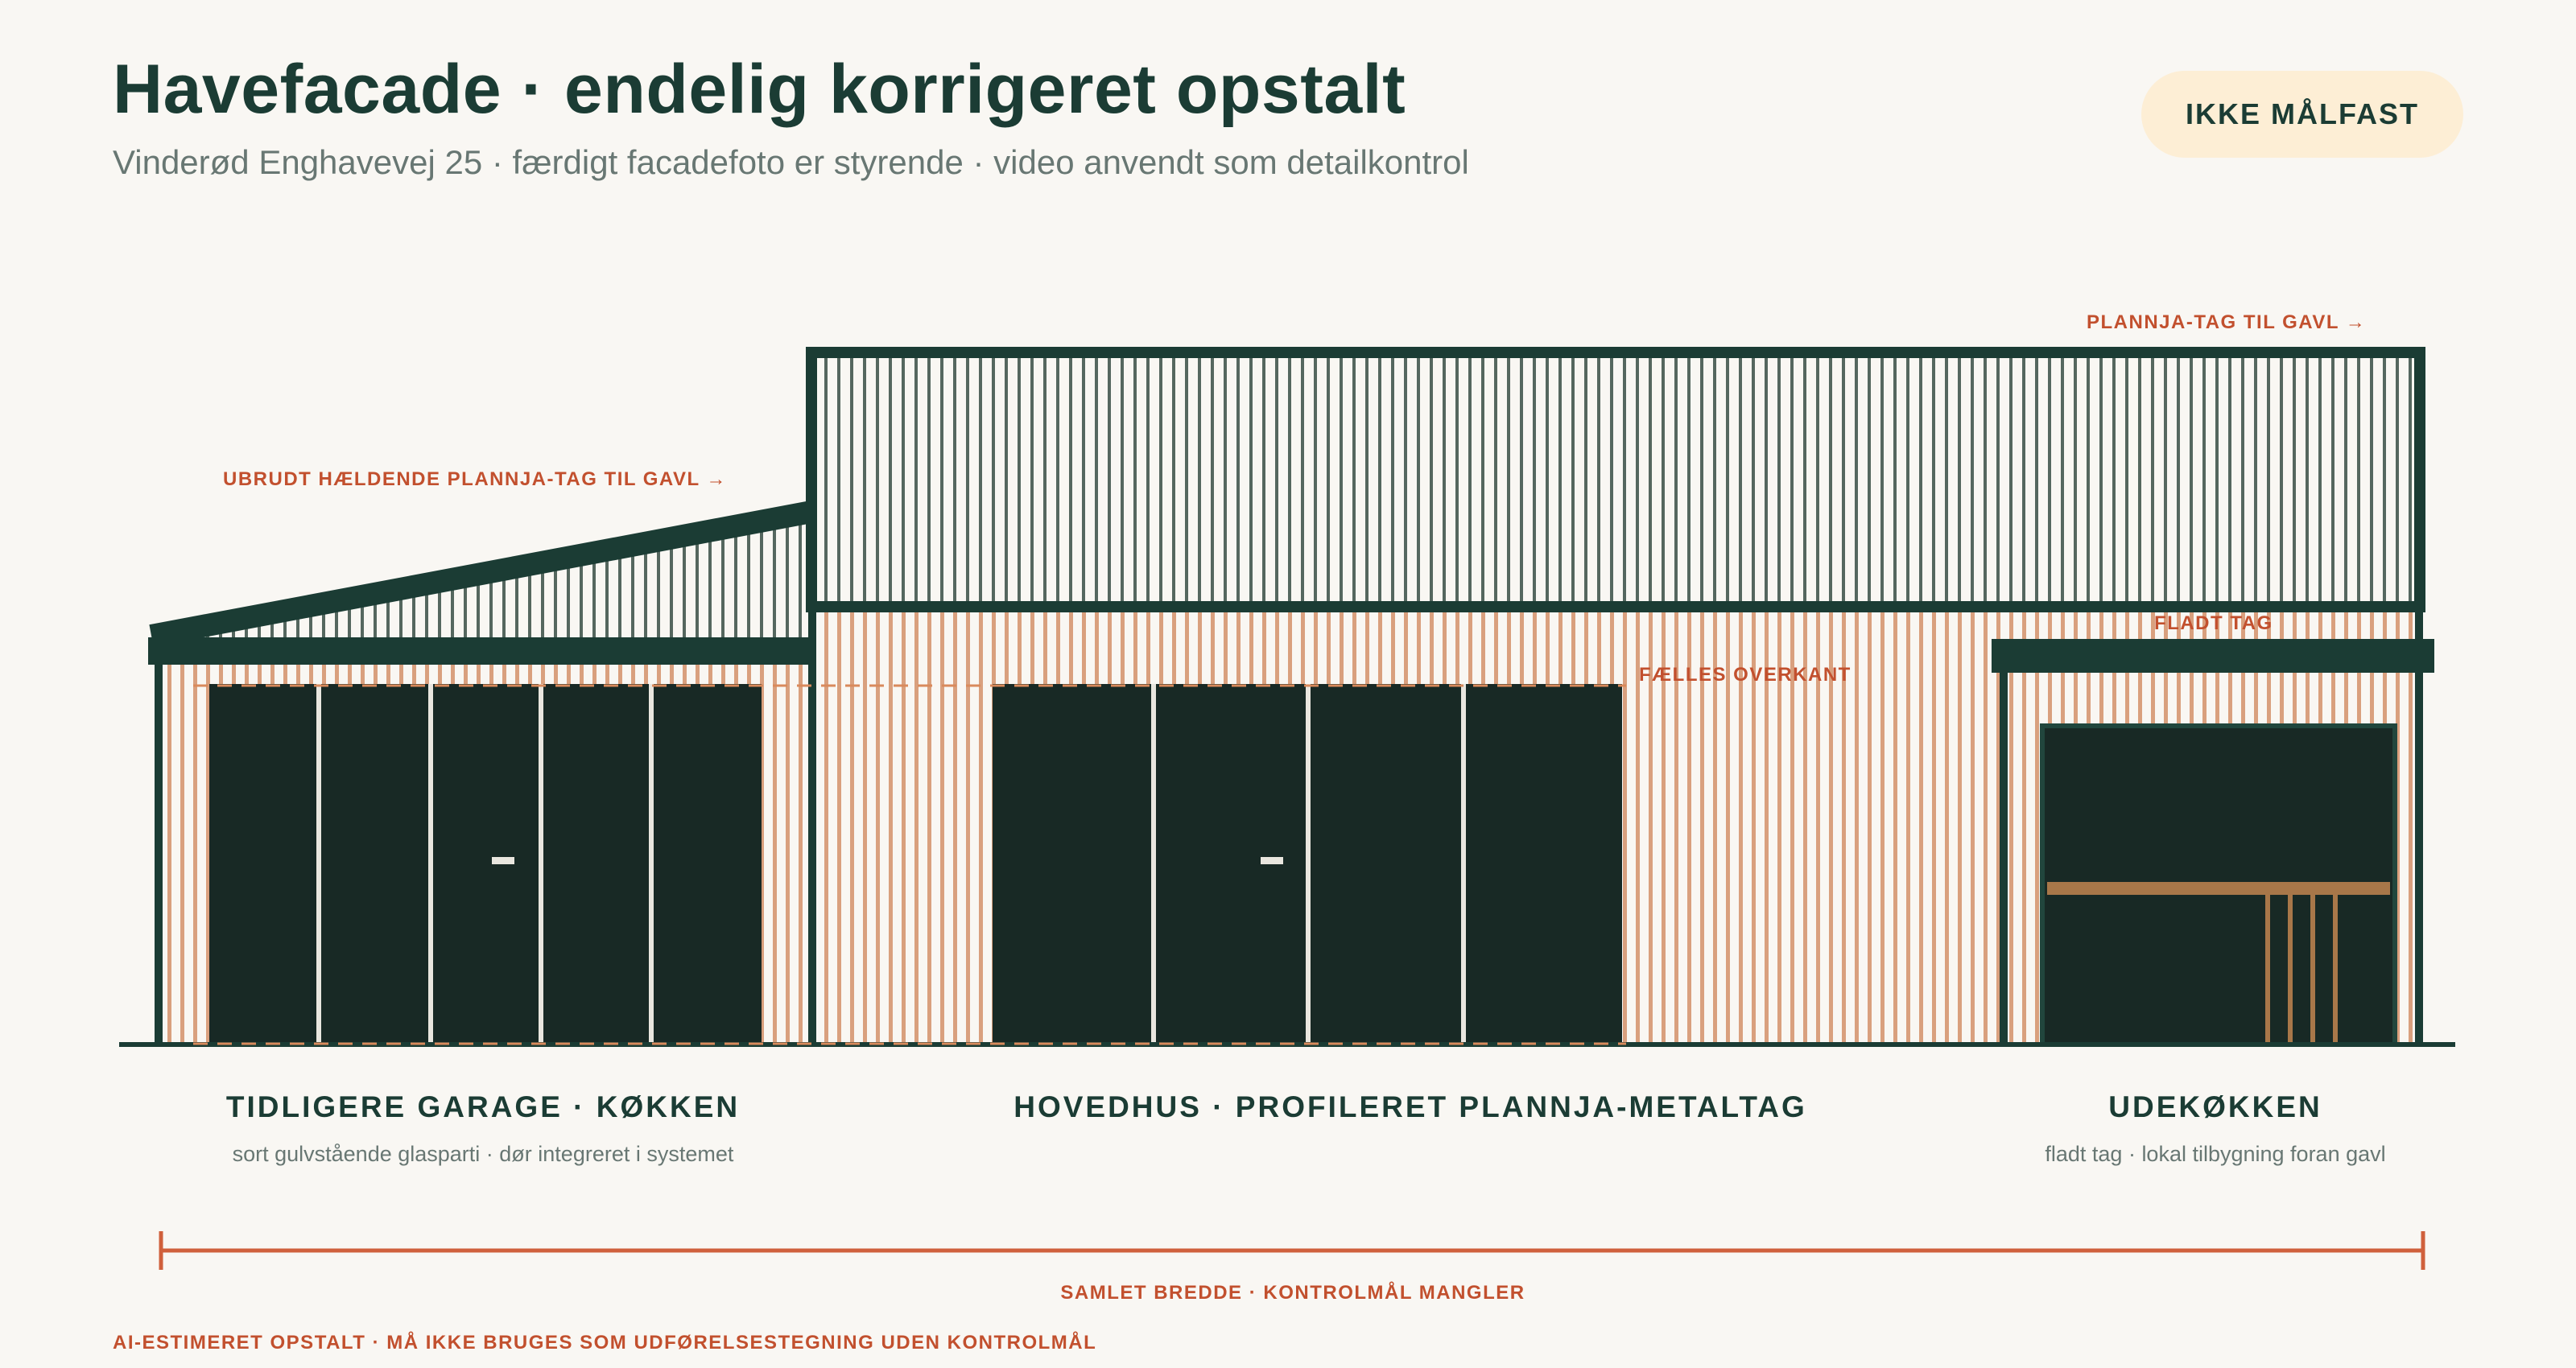 This screenshot has width=2576, height=1368. I want to click on sloped-roof-edge, so click(482, 574).